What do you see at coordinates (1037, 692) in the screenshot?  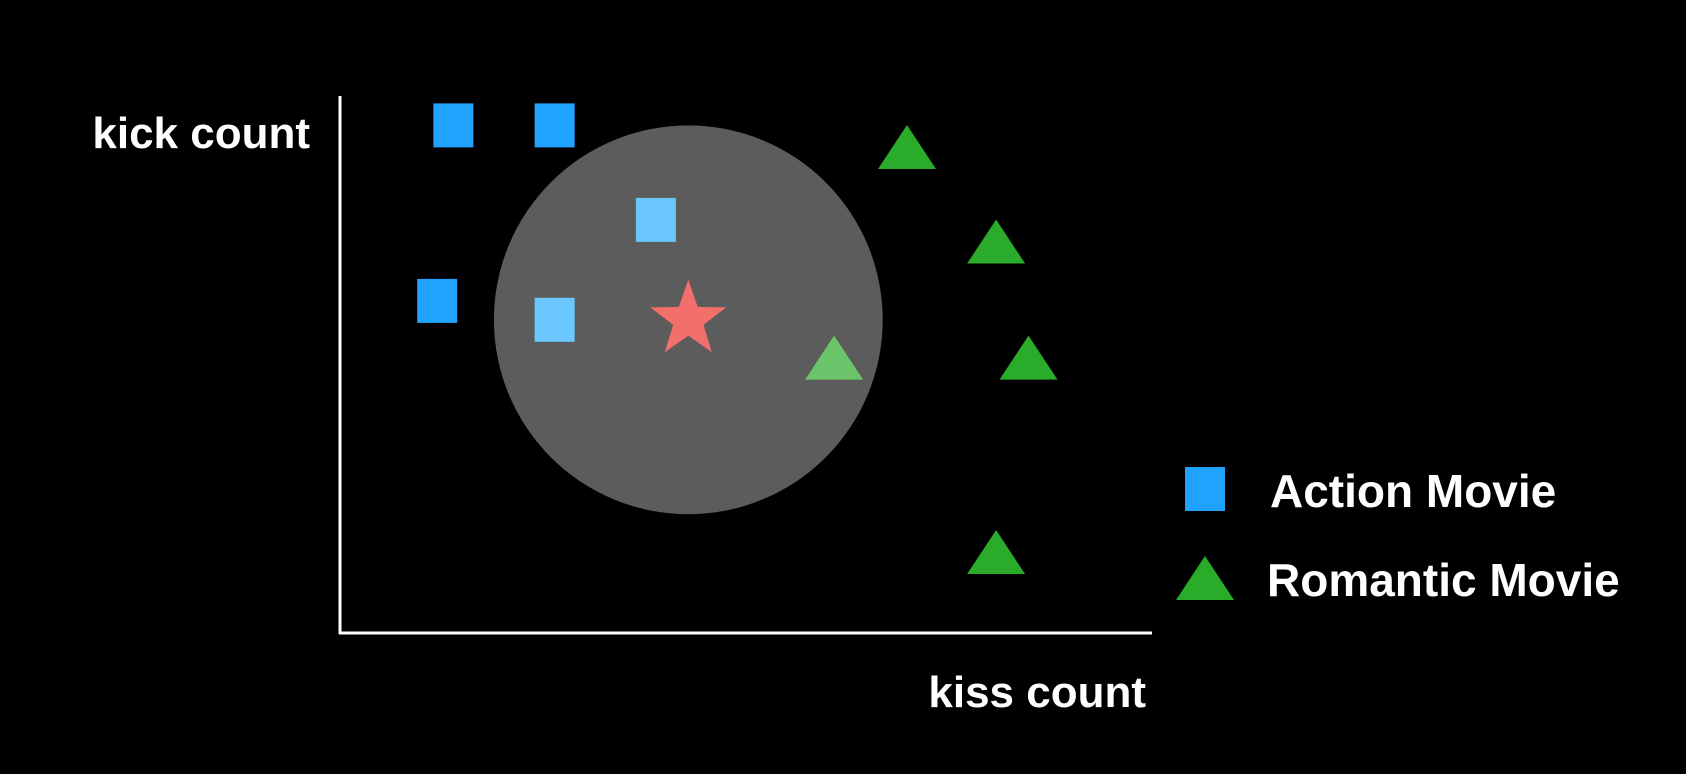 I see `x-axis-label: kiss count` at bounding box center [1037, 692].